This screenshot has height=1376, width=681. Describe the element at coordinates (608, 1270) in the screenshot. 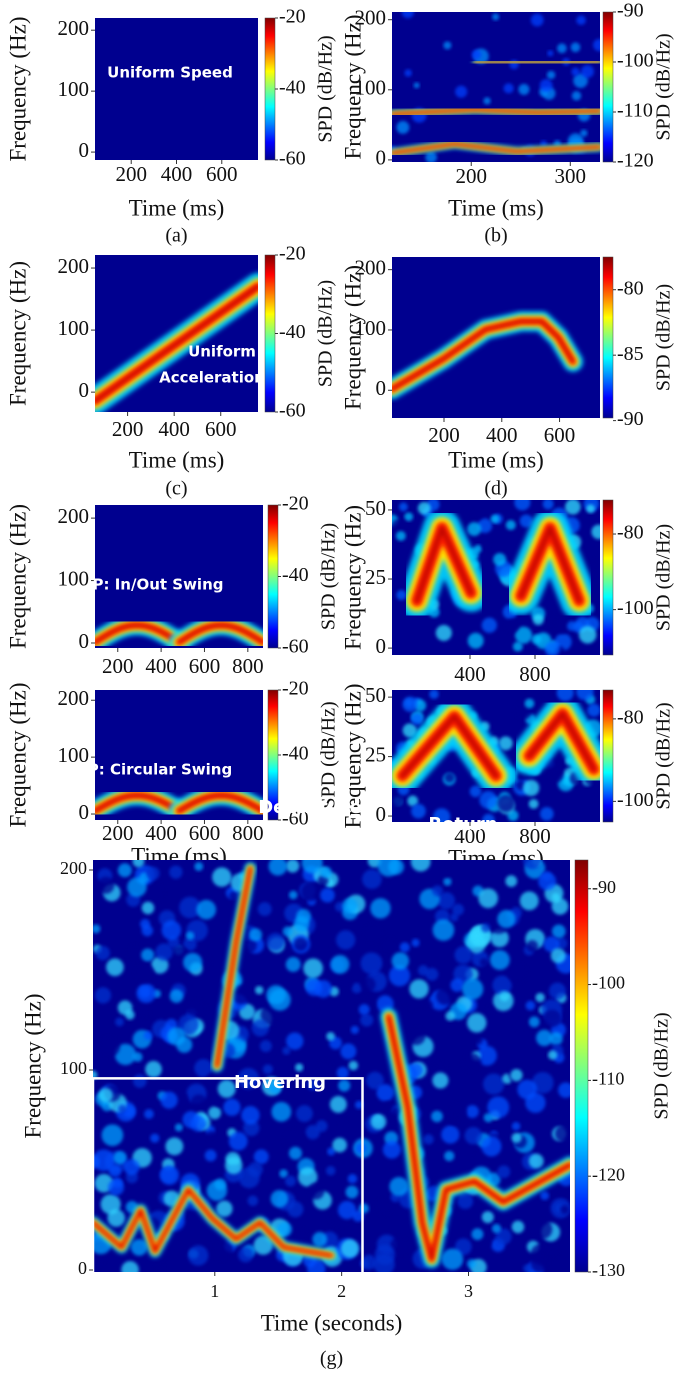

I see `colorbar-tick-label: -130` at that location.